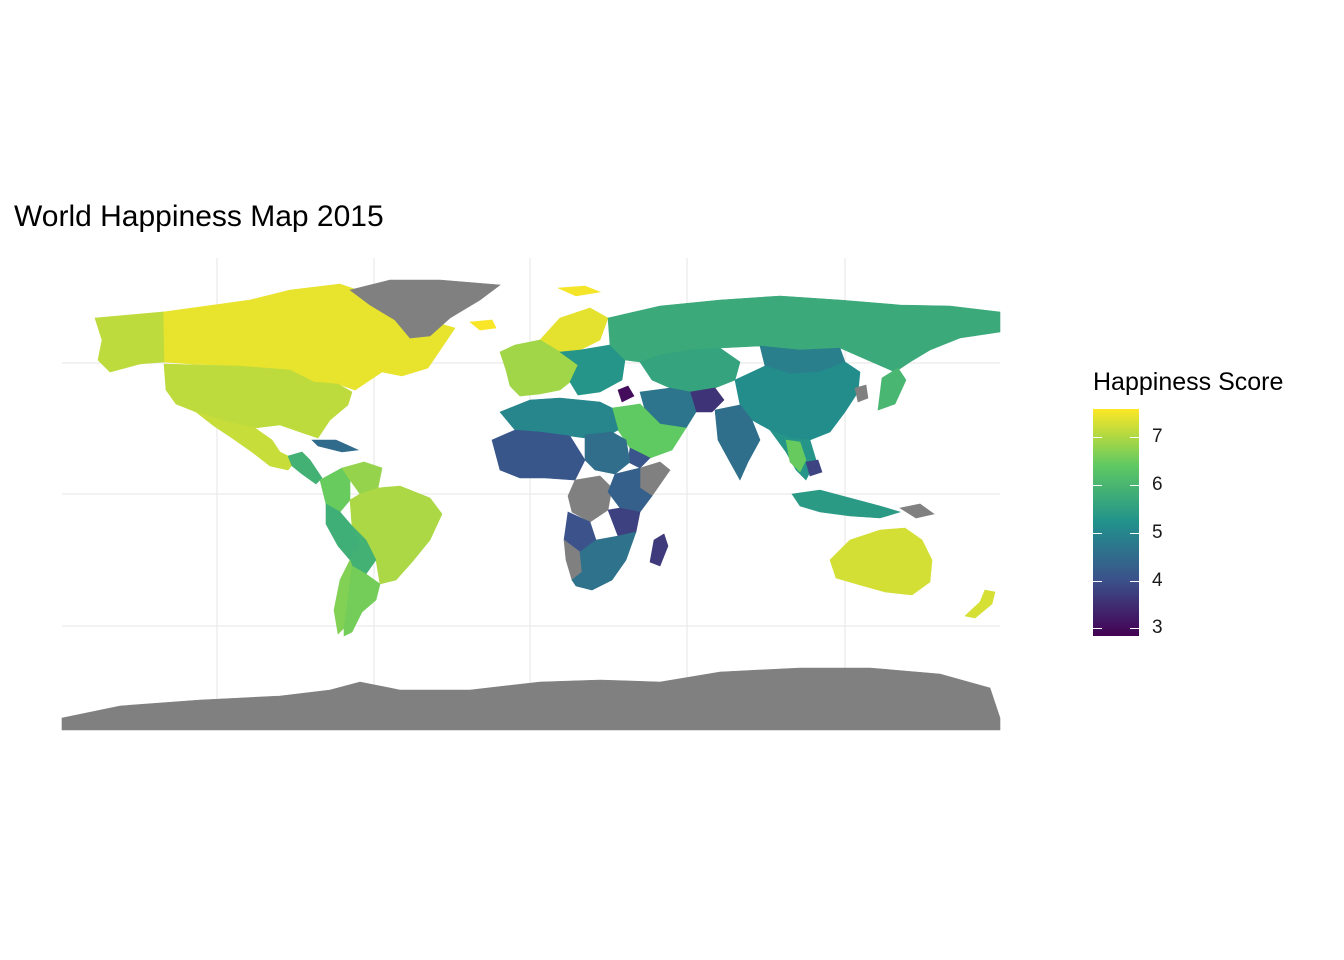  I want to click on region-central-america, so click(305, 468).